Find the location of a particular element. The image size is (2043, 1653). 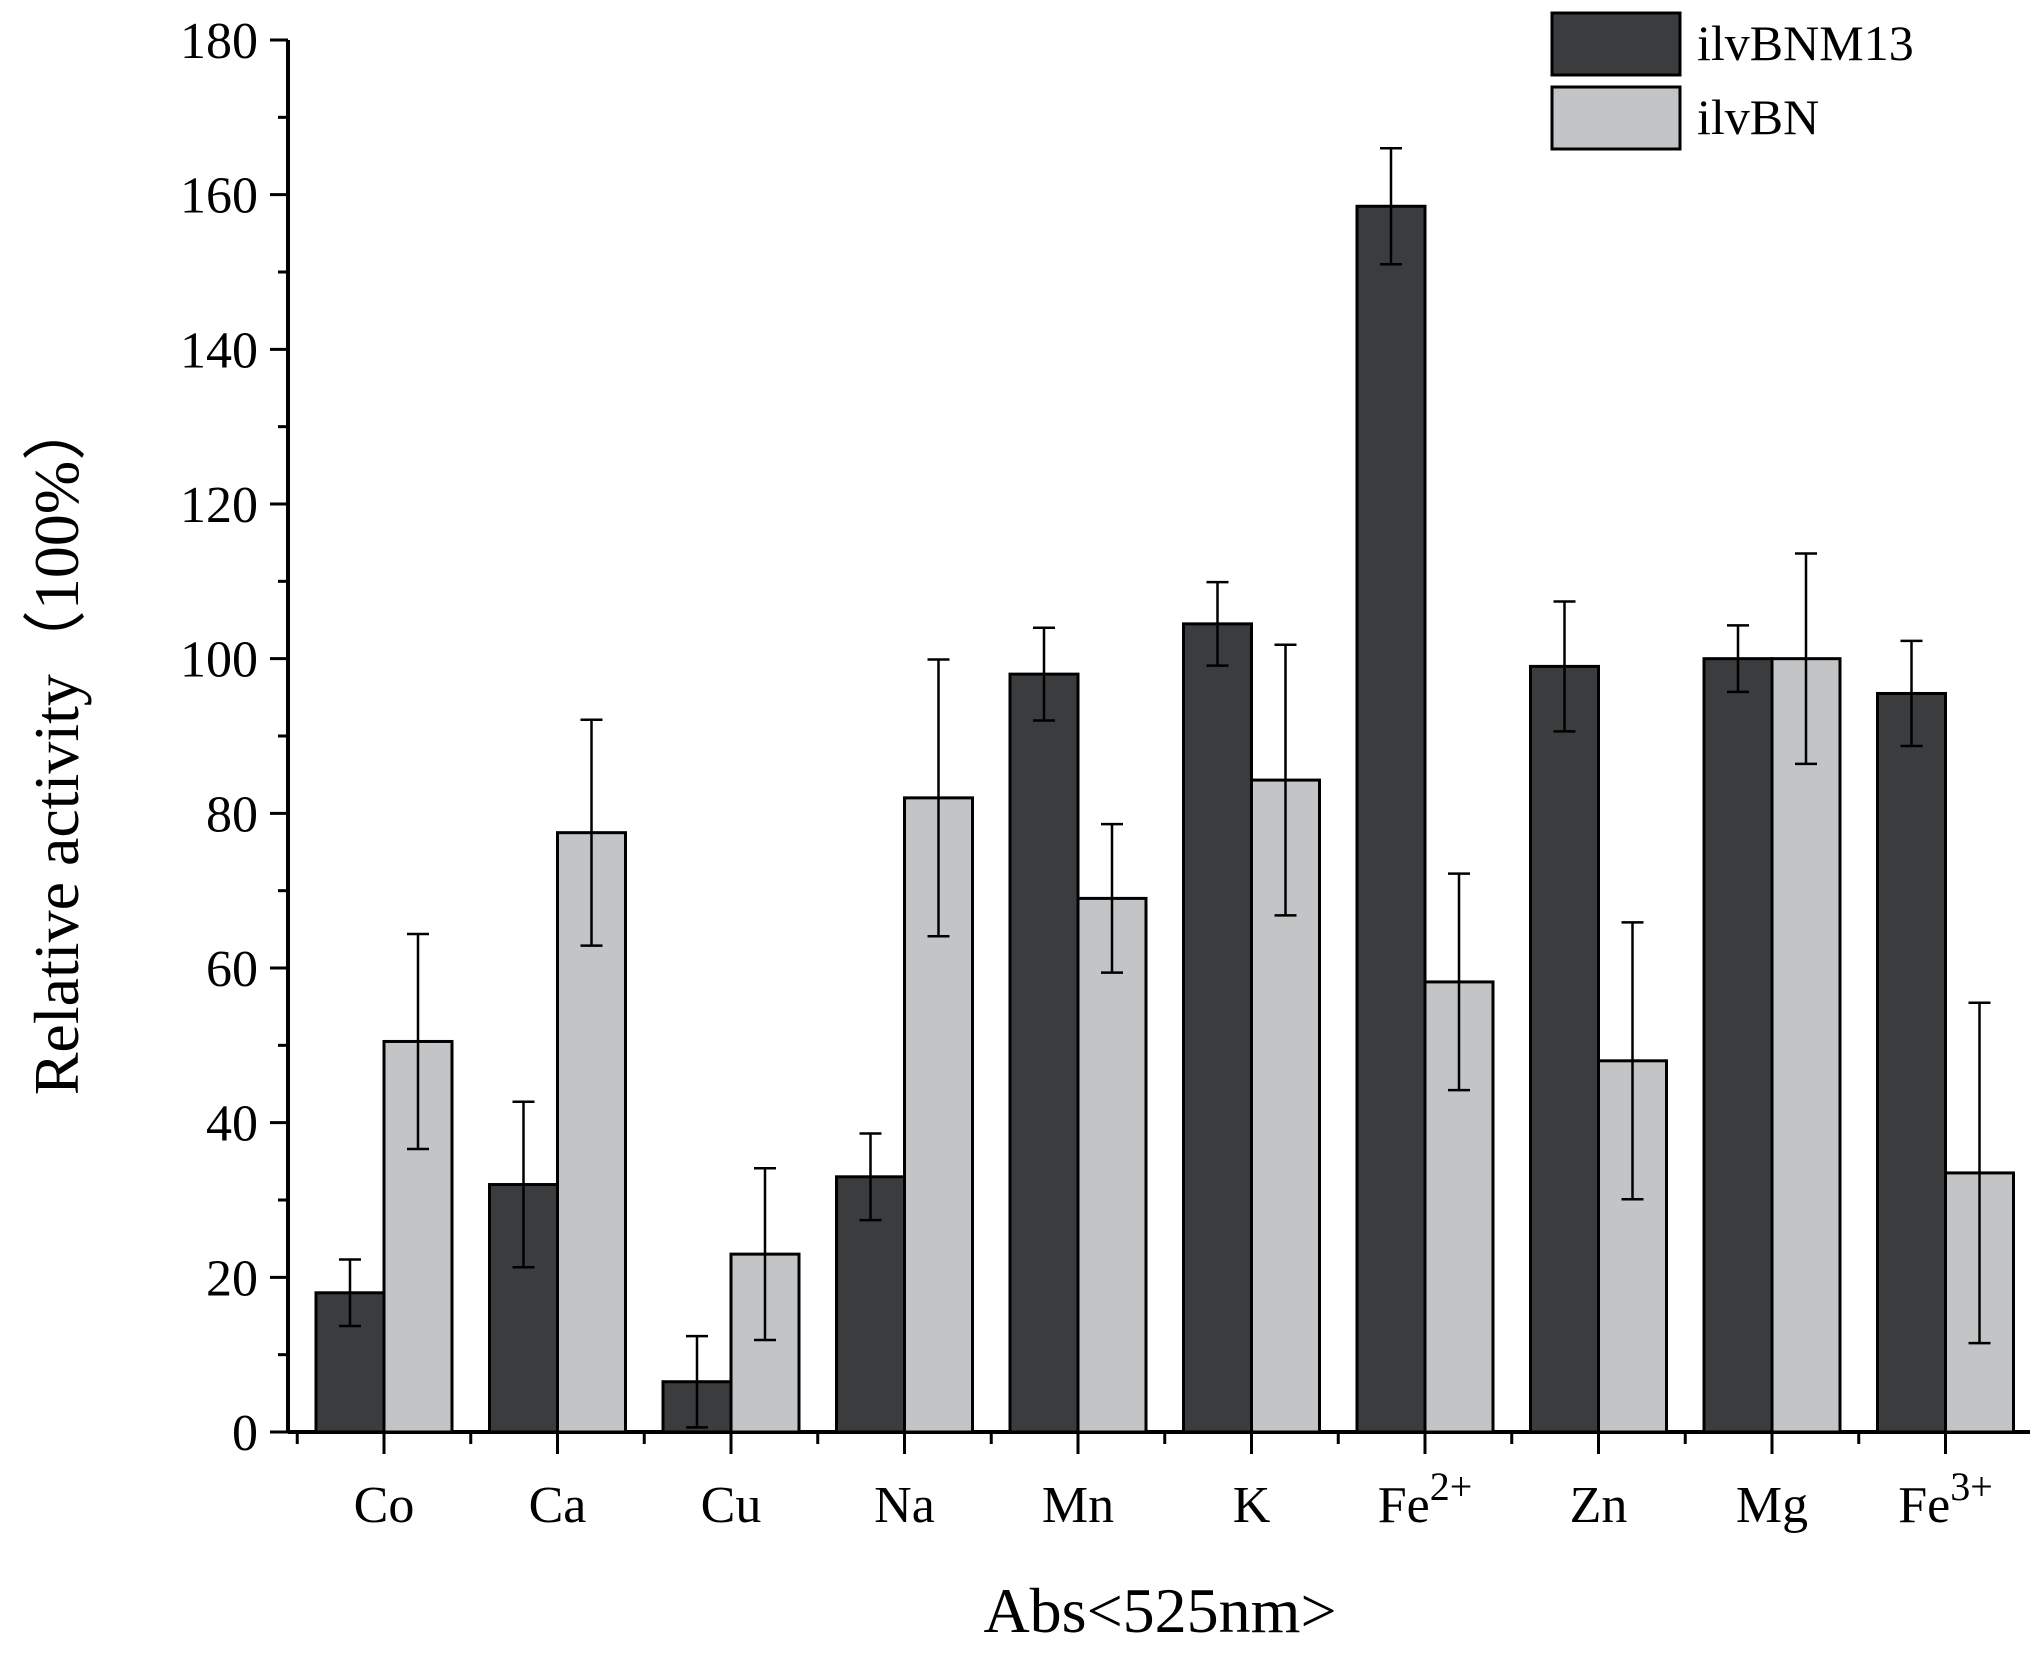

x-tick-label: Co is located at coordinates (384, 1505).